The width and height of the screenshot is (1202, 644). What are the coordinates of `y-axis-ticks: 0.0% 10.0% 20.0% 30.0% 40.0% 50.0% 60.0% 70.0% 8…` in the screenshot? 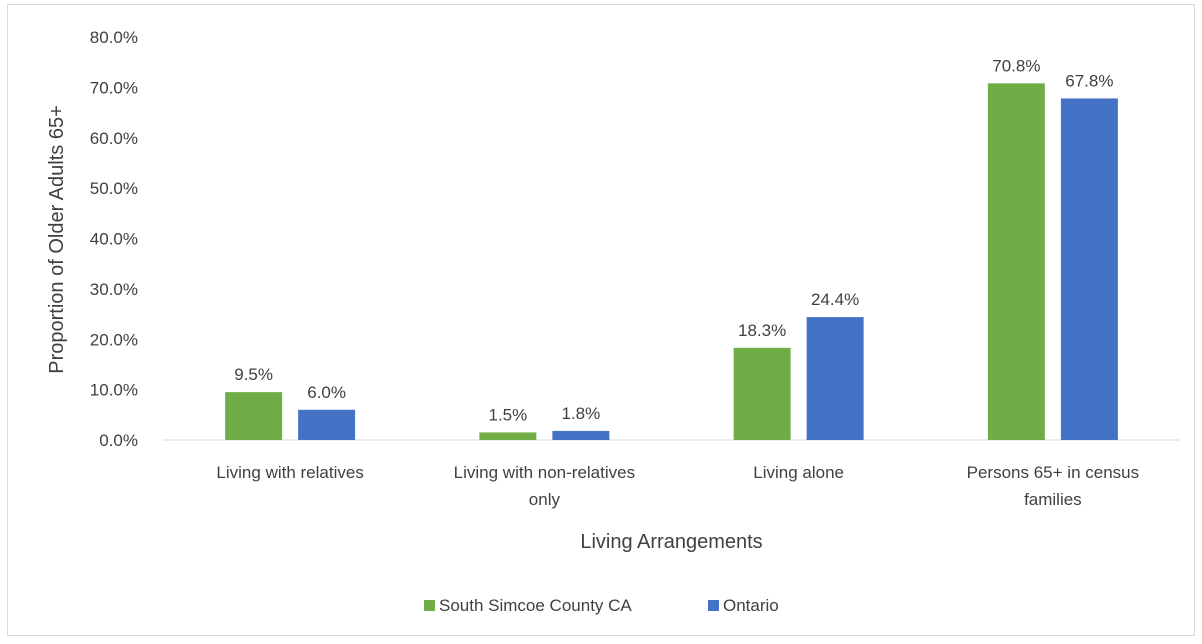 It's located at (114, 239).